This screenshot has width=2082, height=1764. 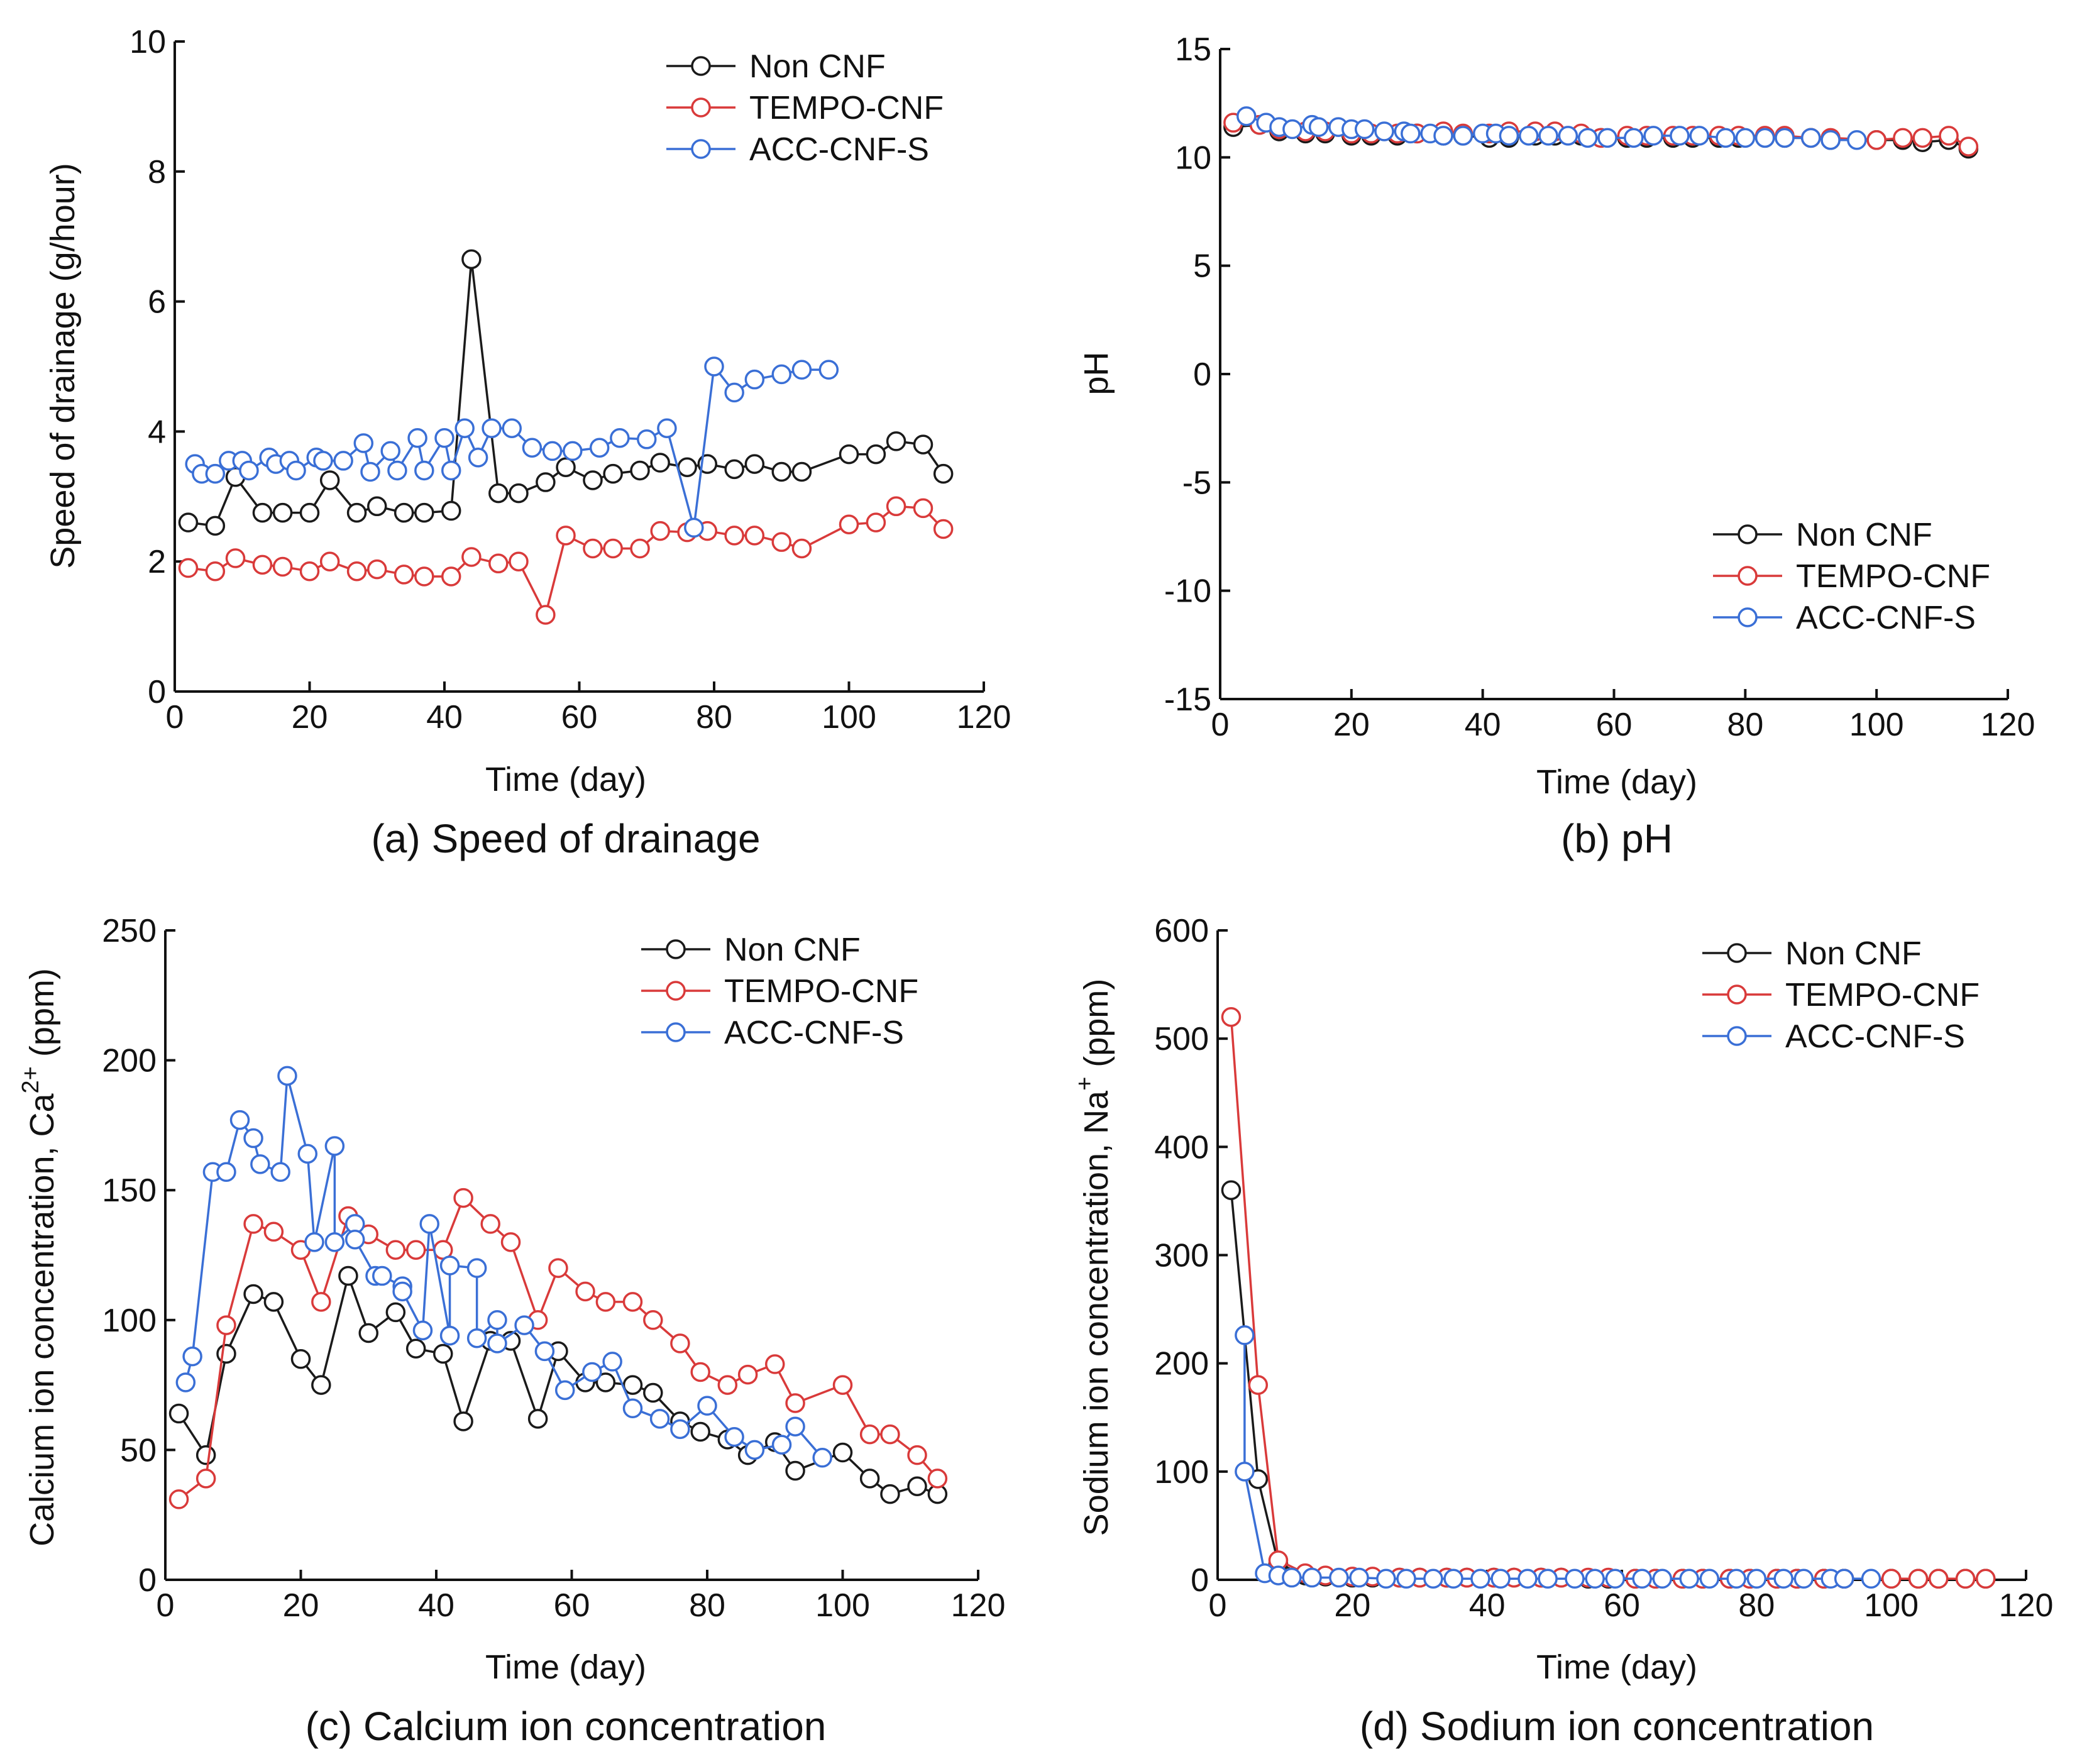 What do you see at coordinates (1096, 1028) in the screenshot?
I see `y-axis-label-unit: (ppm)` at bounding box center [1096, 1028].